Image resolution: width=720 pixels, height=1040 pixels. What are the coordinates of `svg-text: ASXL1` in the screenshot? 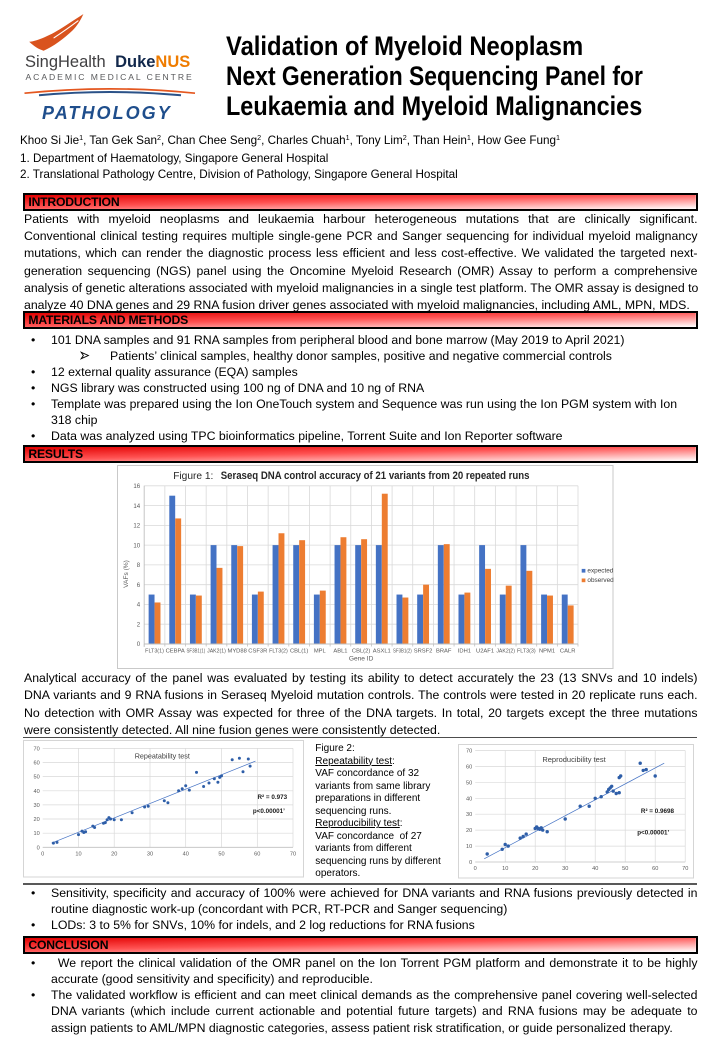 It's located at (382, 651).